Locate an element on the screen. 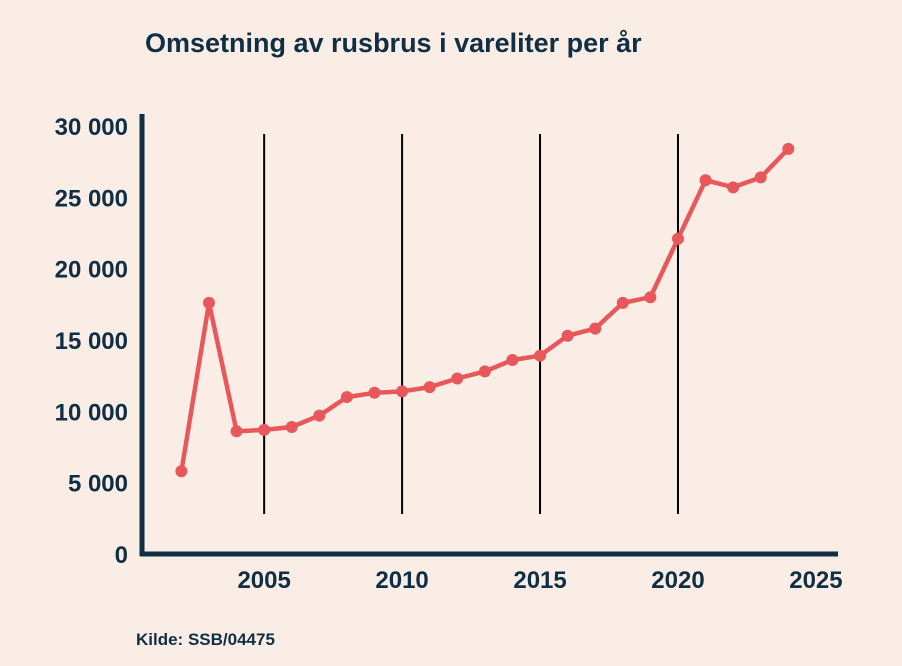 The image size is (902, 666). x-tick-label: 2025 is located at coordinates (815, 580).